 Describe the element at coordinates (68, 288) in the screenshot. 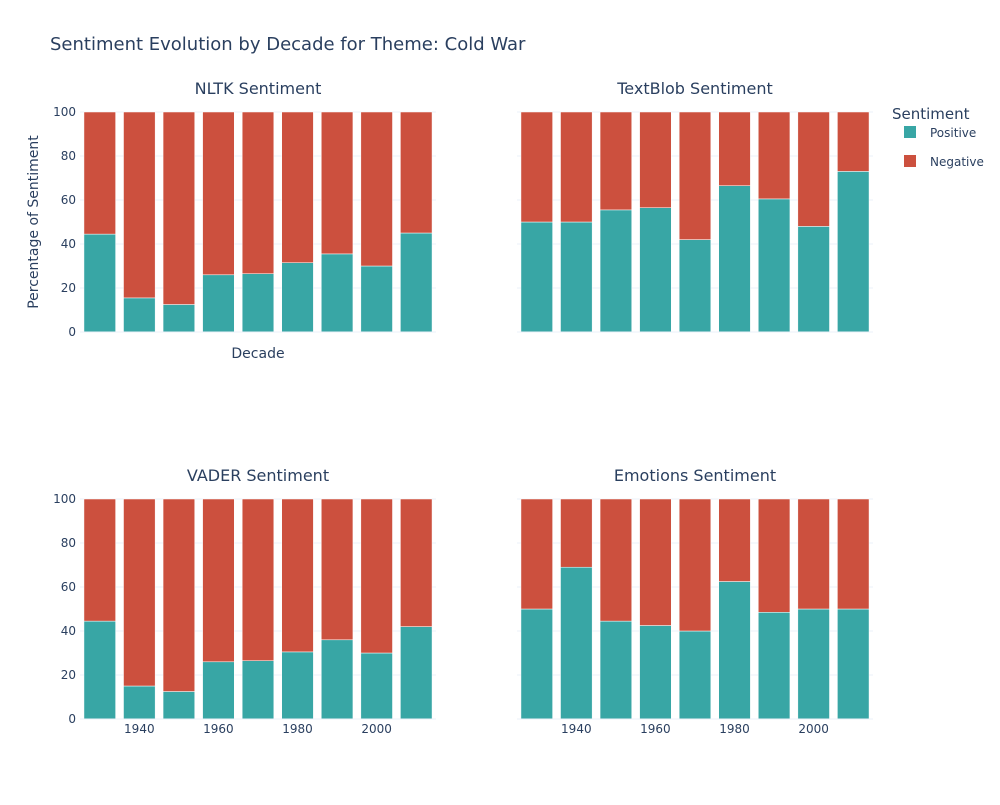

I see `y-tick-label: 20` at that location.